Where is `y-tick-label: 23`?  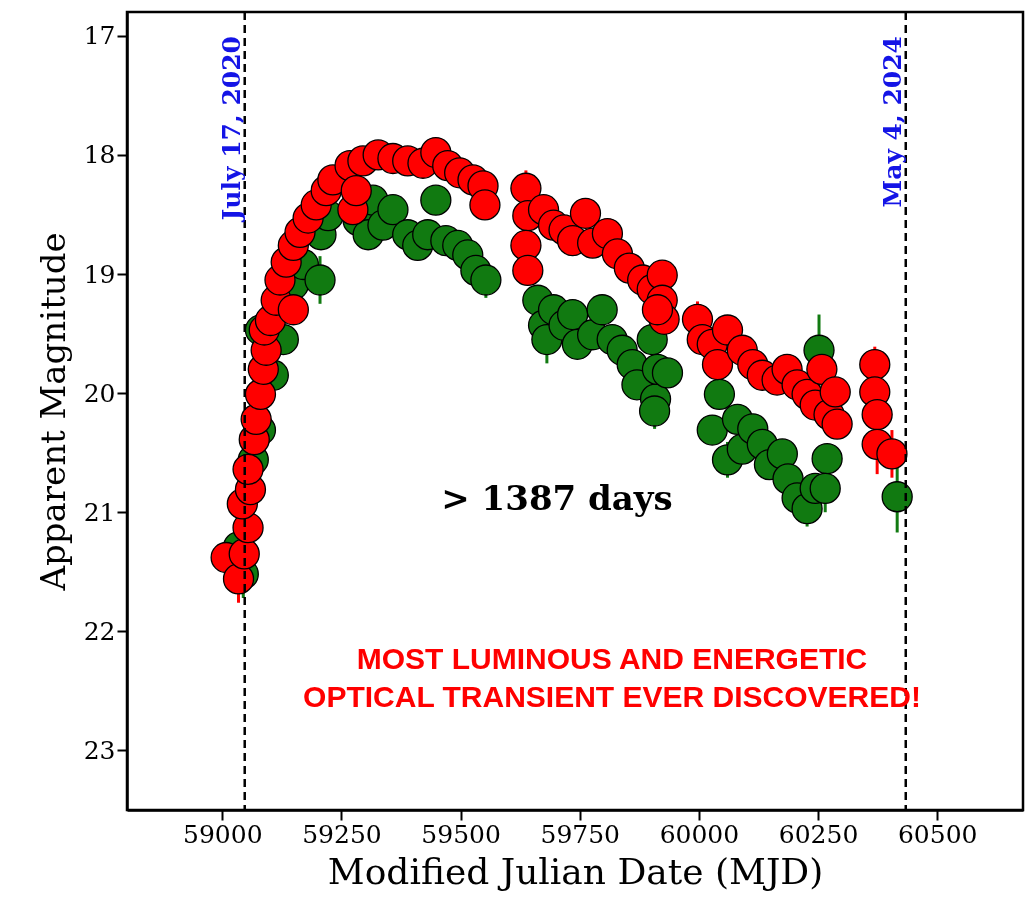
y-tick-label: 23 is located at coordinates (99, 750).